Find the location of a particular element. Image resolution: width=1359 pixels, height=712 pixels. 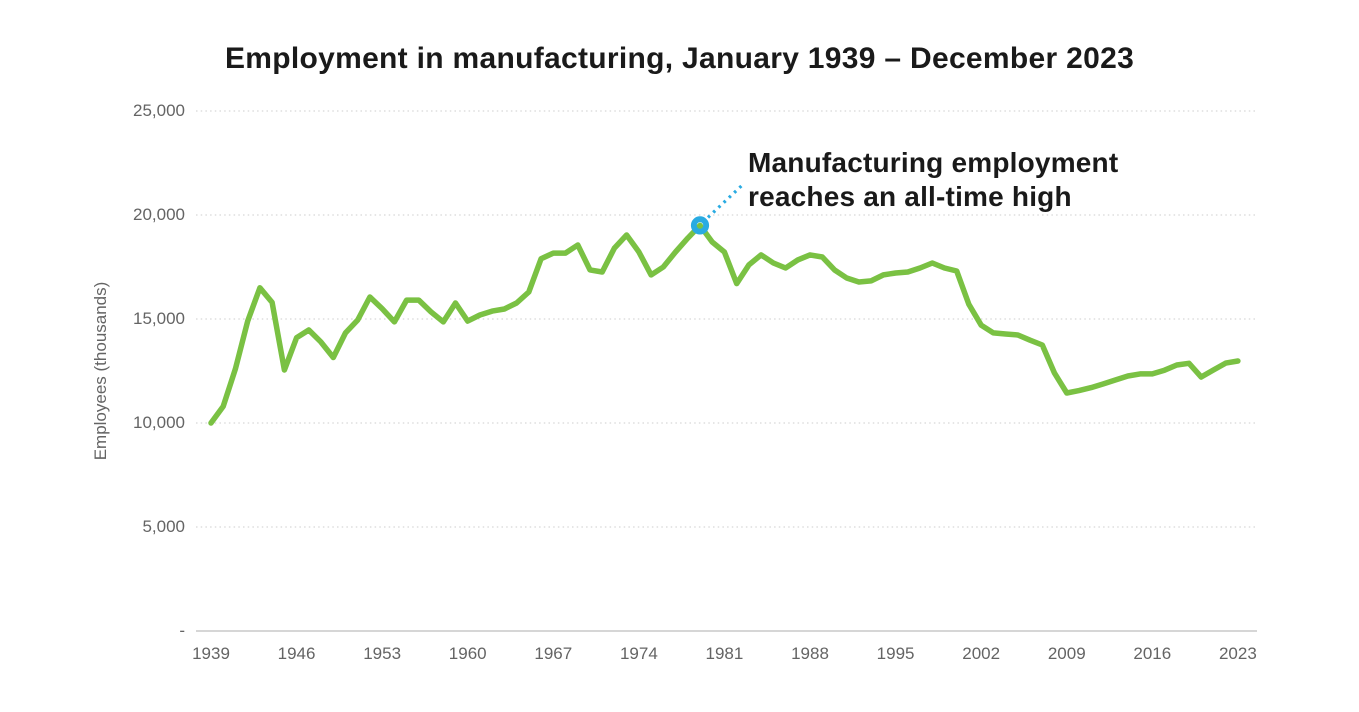

y-tick-label-25000: 25,000 is located at coordinates (159, 110).